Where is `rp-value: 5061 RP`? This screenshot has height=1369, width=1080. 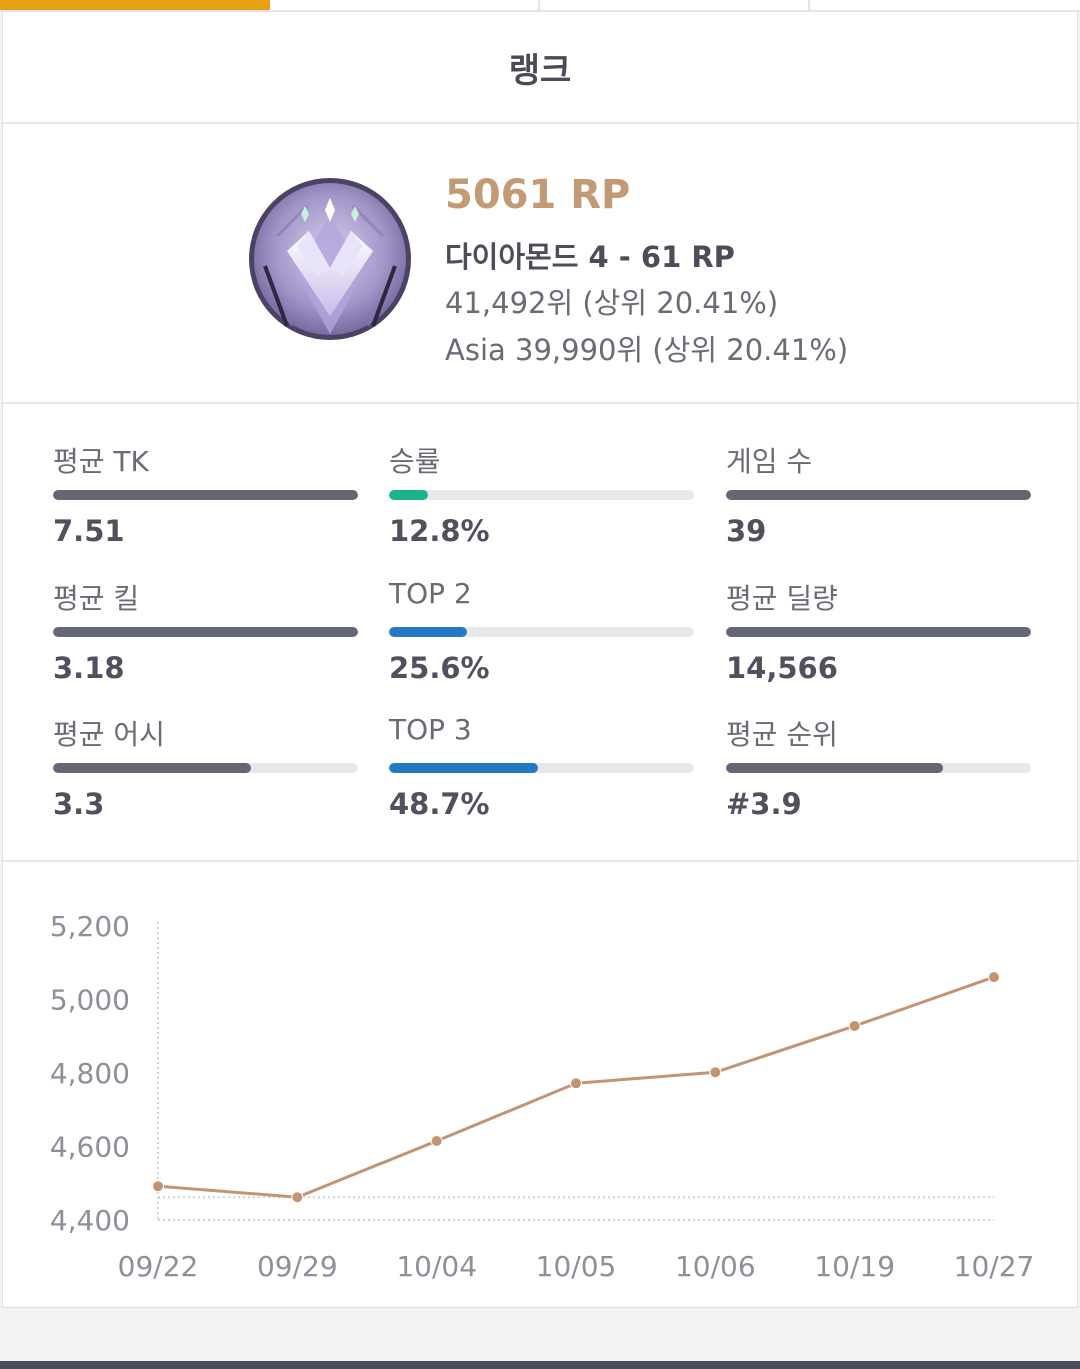 rp-value: 5061 RP is located at coordinates (538, 195).